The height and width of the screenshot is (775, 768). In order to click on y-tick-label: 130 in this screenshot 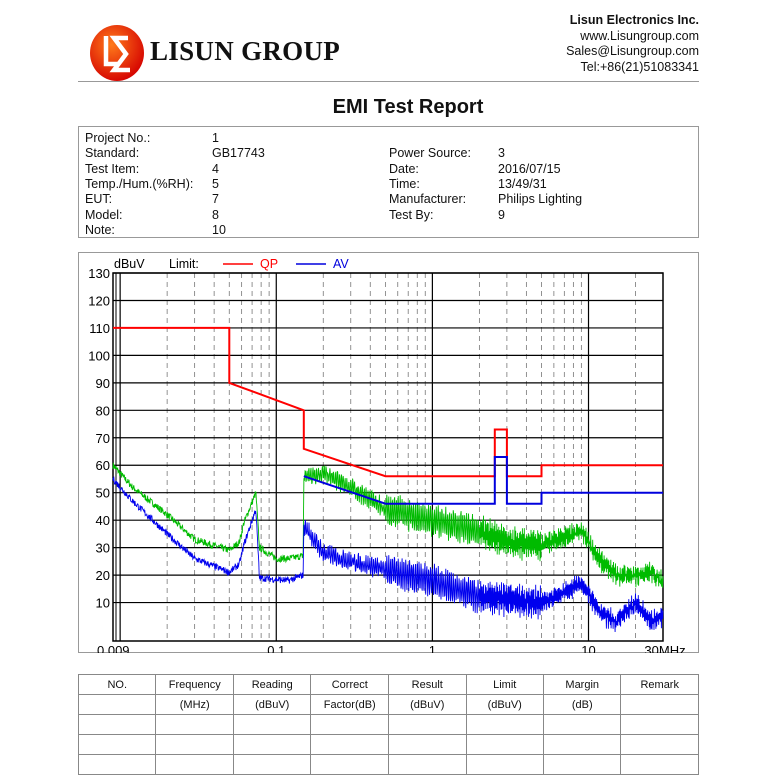, I will do `click(99, 273)`.